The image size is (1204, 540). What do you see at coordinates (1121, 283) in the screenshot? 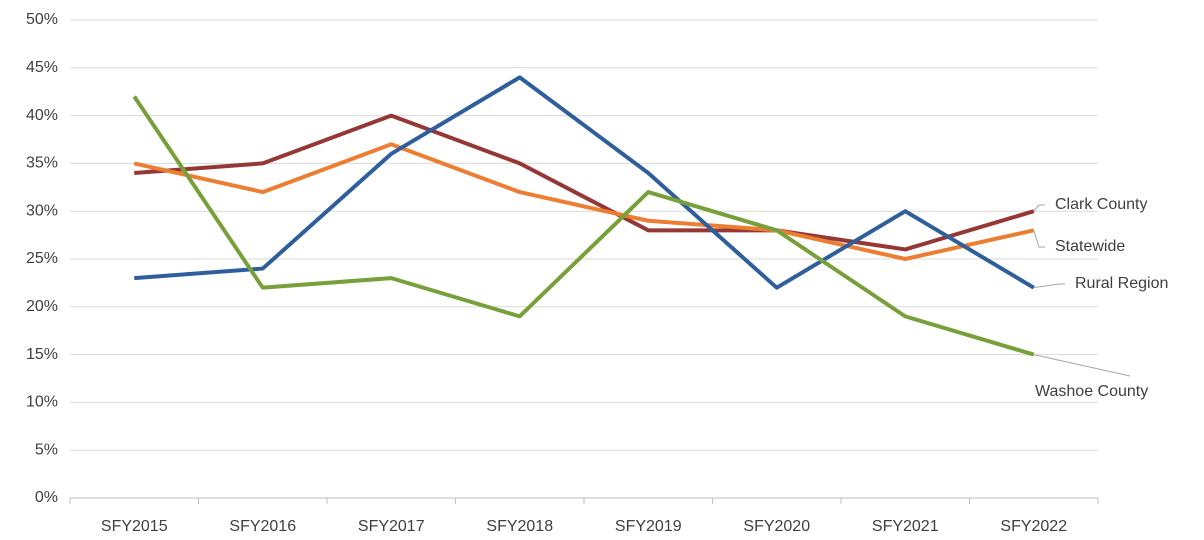
I see `series-label: Rural Region` at bounding box center [1121, 283].